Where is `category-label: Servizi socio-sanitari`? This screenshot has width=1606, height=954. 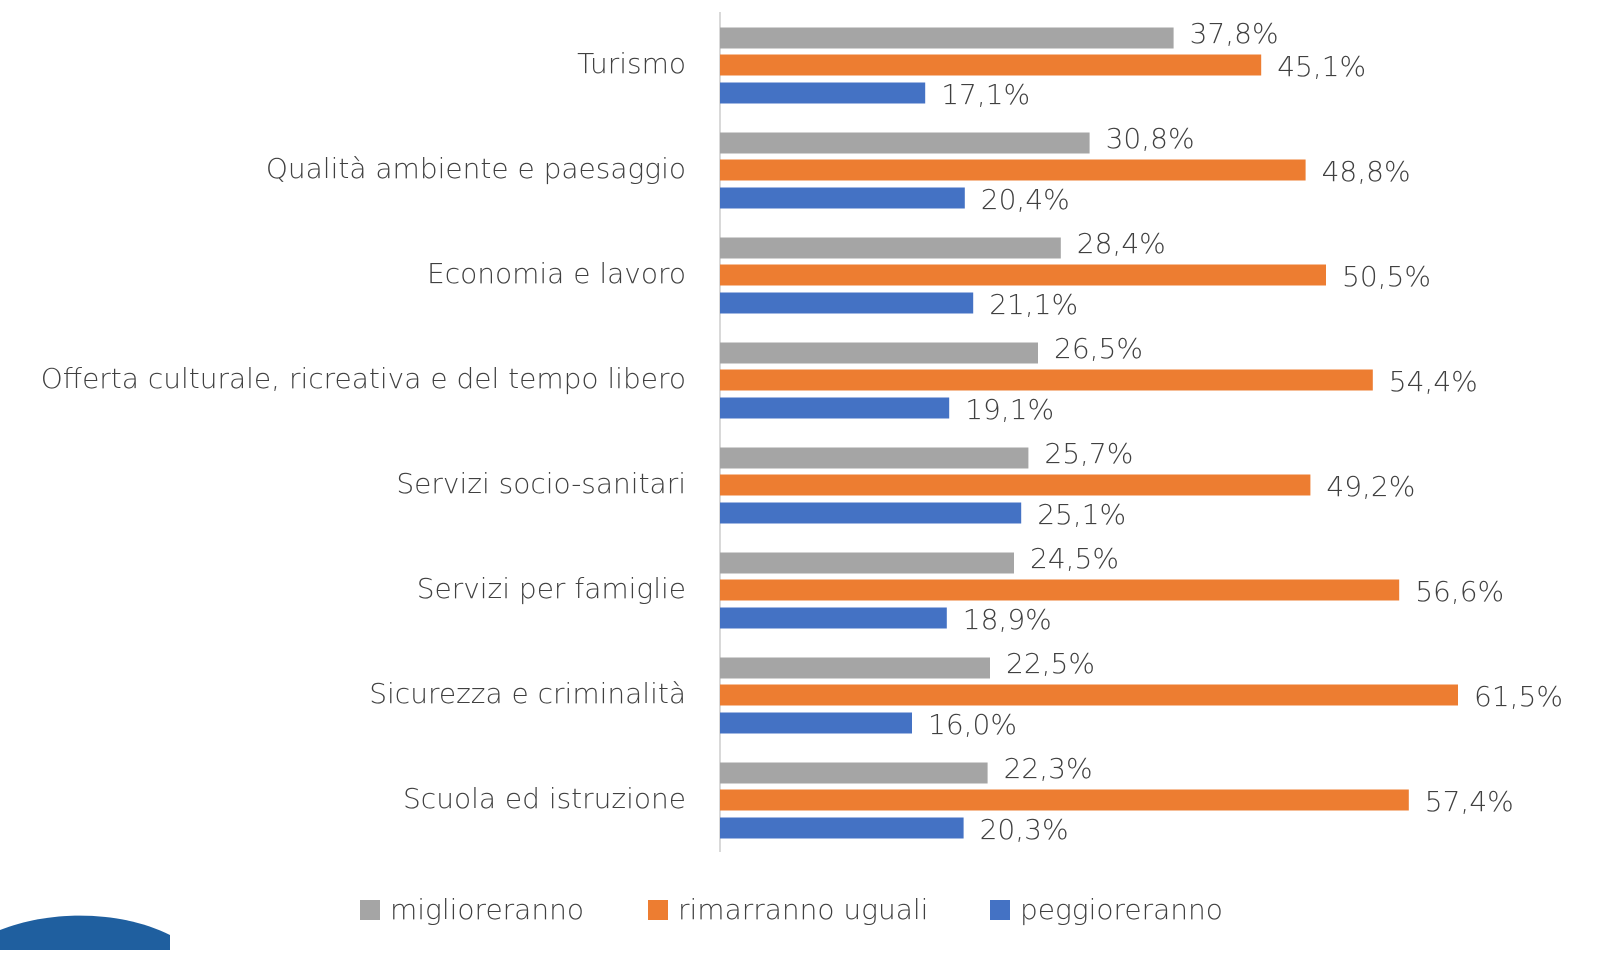
category-label: Servizi socio-sanitari is located at coordinates (541, 483).